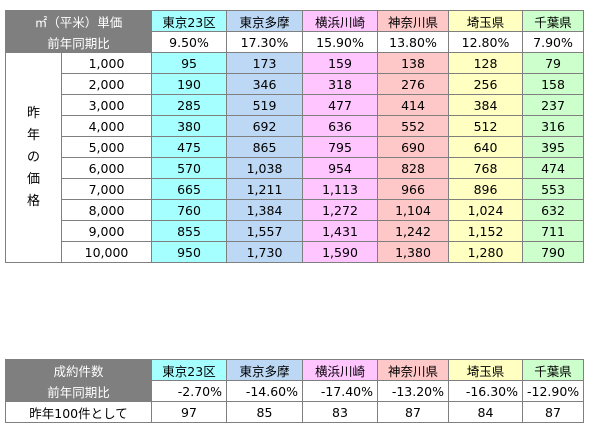 The width and height of the screenshot is (611, 446). Describe the element at coordinates (189, 84) in the screenshot. I see `price-cell: 190` at that location.